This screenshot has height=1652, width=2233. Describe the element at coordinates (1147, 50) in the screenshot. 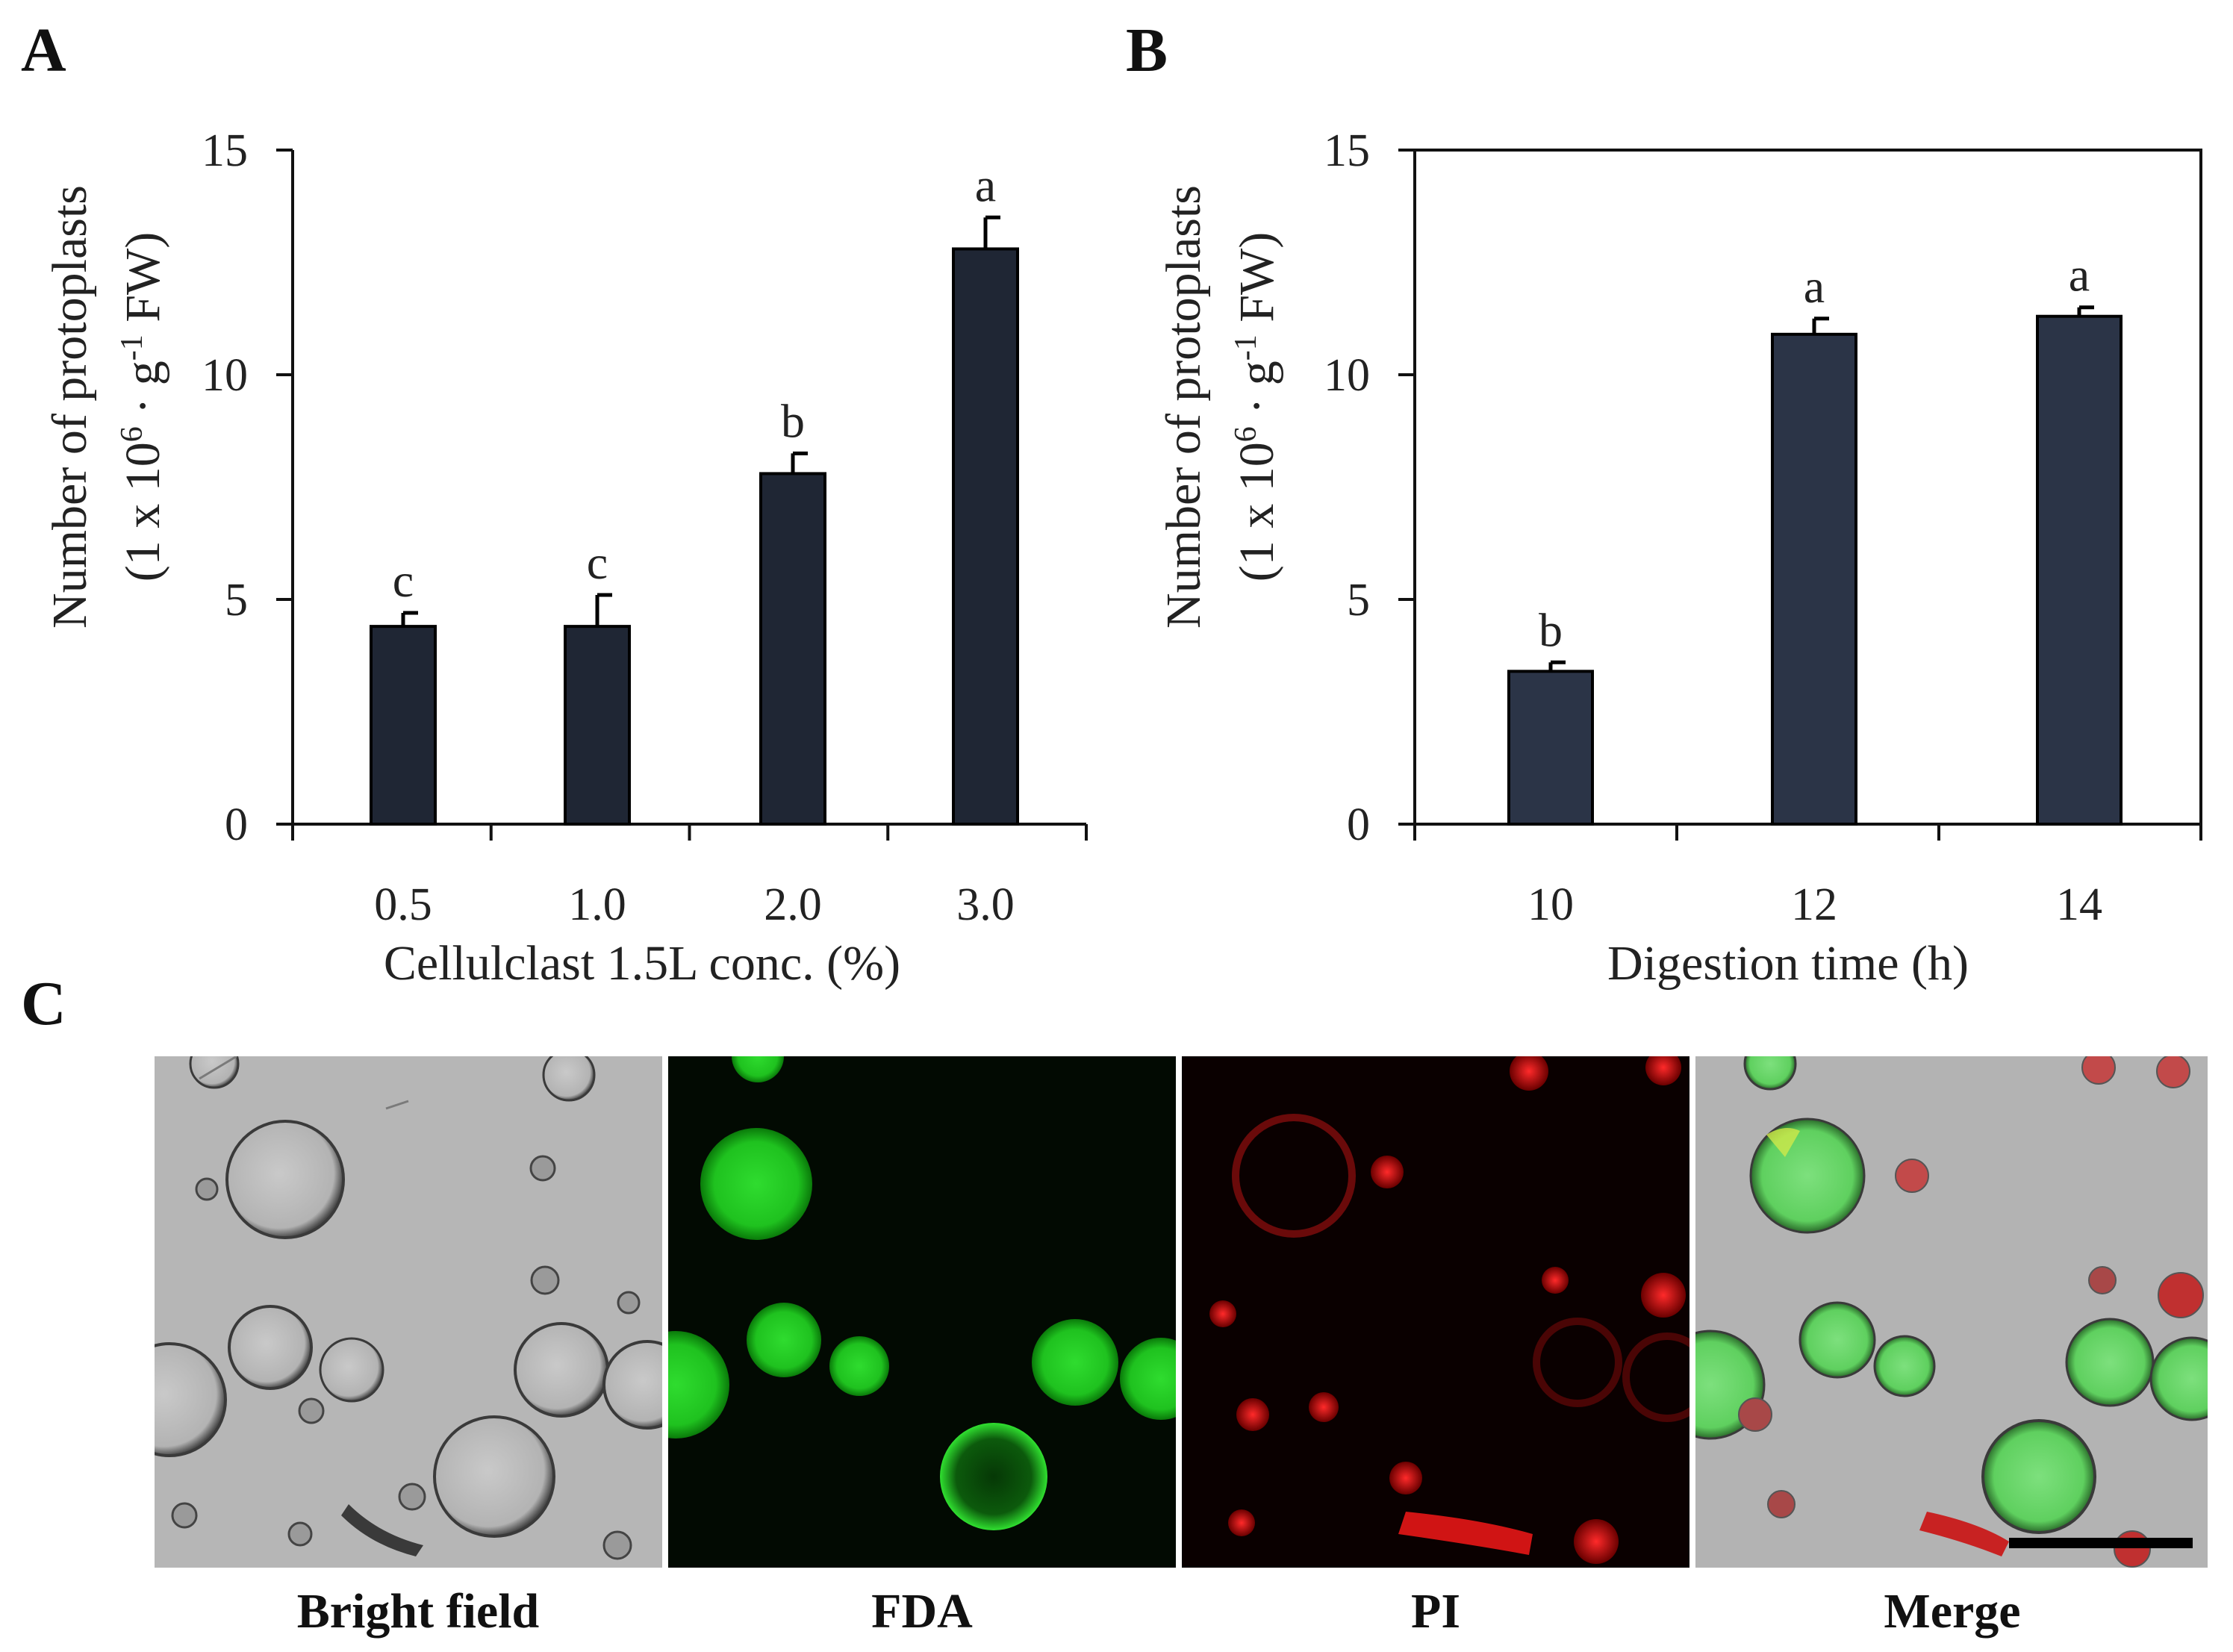

I see `panel-label-b: B` at that location.